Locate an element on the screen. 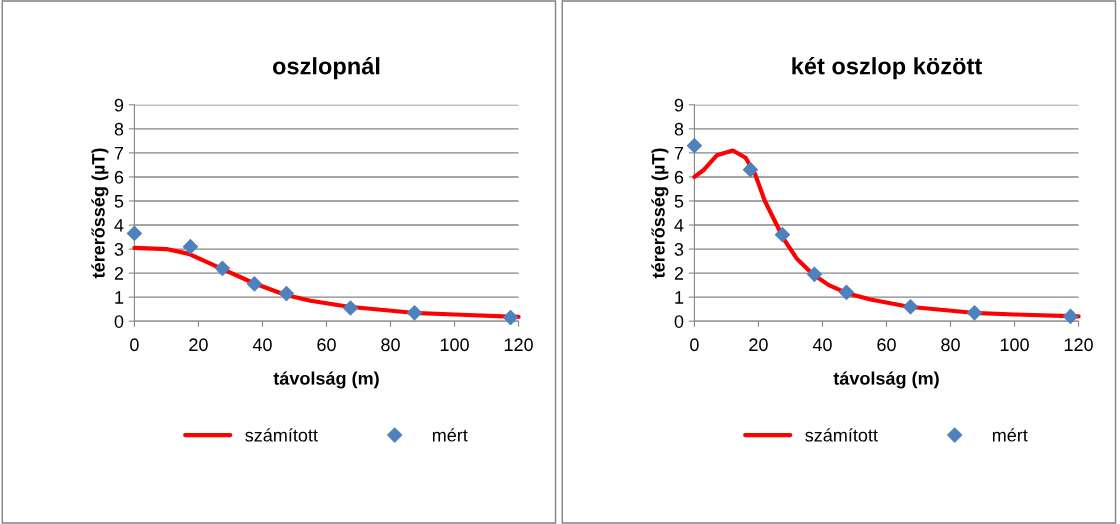  chart-title: oszlopnál is located at coordinates (326, 68).